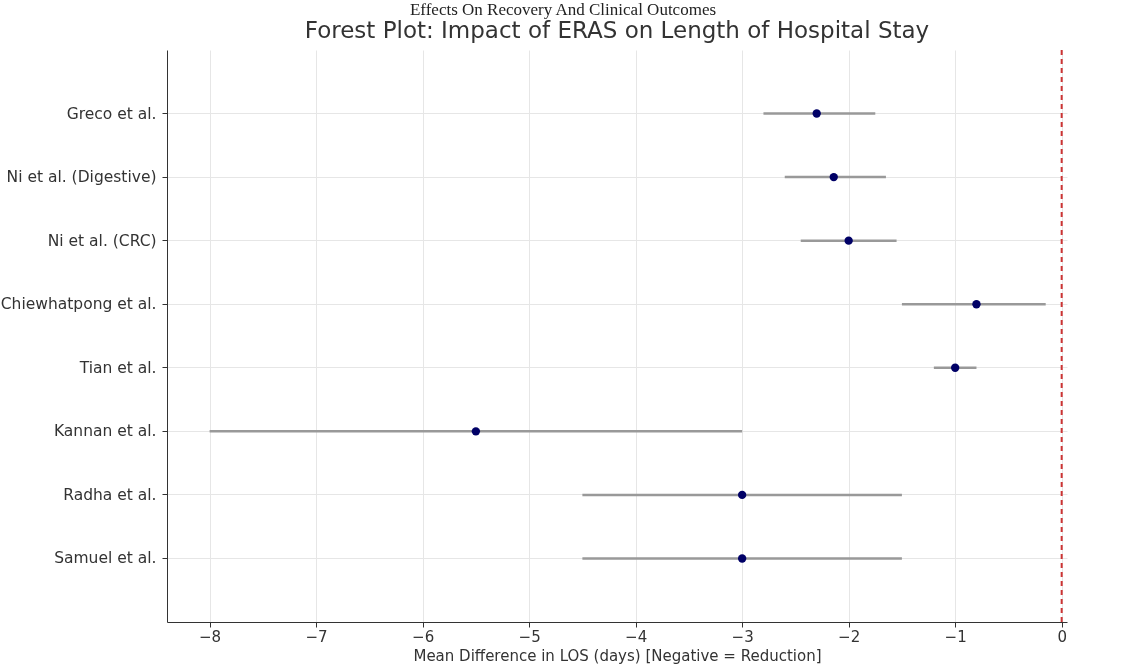  What do you see at coordinates (110, 494) in the screenshot?
I see `y-tick-label: Radha et al.` at bounding box center [110, 494].